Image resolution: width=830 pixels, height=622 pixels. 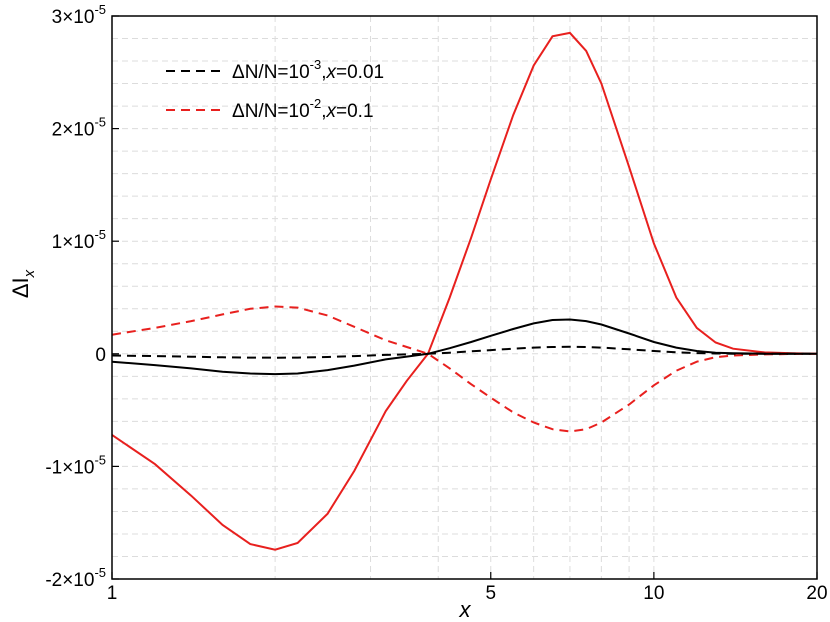 What do you see at coordinates (316, 103) in the screenshot?
I see `legend-exponent: -2` at bounding box center [316, 103].